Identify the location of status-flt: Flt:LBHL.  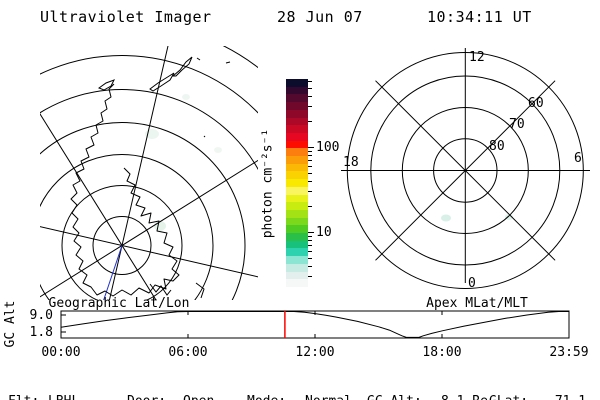
(43, 397).